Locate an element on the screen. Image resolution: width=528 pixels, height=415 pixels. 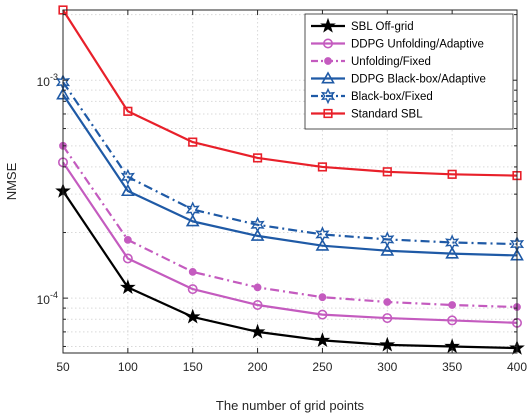
legend-item: DDPG Unfolding/Adaptive is located at coordinates (397, 44).